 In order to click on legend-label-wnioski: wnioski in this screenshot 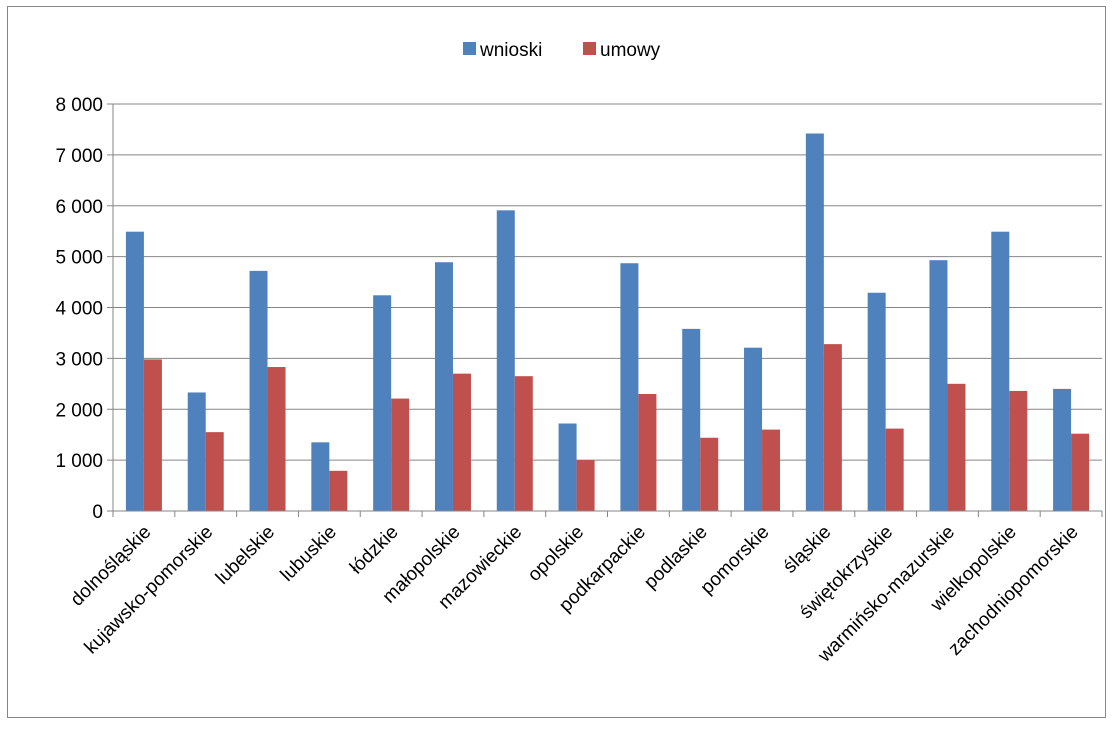, I will do `click(510, 50)`.